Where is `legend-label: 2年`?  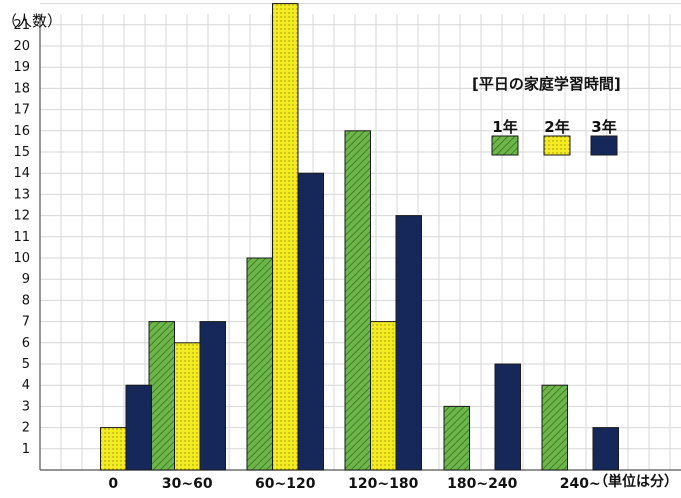
legend-label: 2年 is located at coordinates (556, 127).